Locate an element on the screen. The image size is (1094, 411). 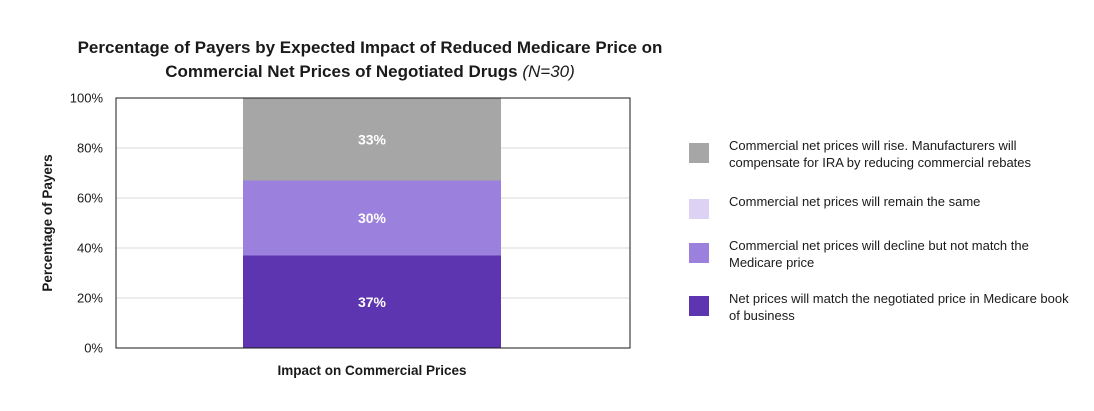
y-axis-label: Percentage of Payers is located at coordinates (47, 222).